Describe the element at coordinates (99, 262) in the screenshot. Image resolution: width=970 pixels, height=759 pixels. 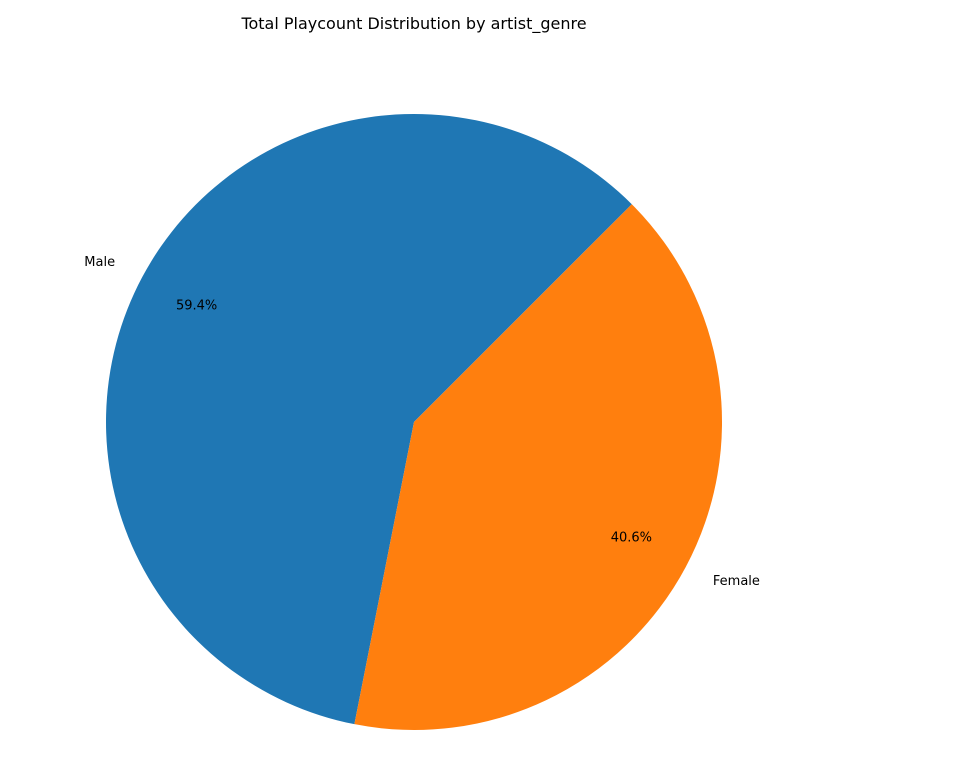
I see `slice-label-male: Male` at that location.